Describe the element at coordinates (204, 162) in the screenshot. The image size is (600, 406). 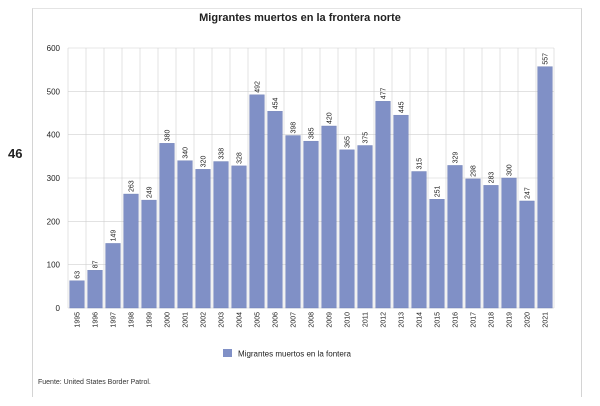
I see `bar-value-label: 320` at that location.